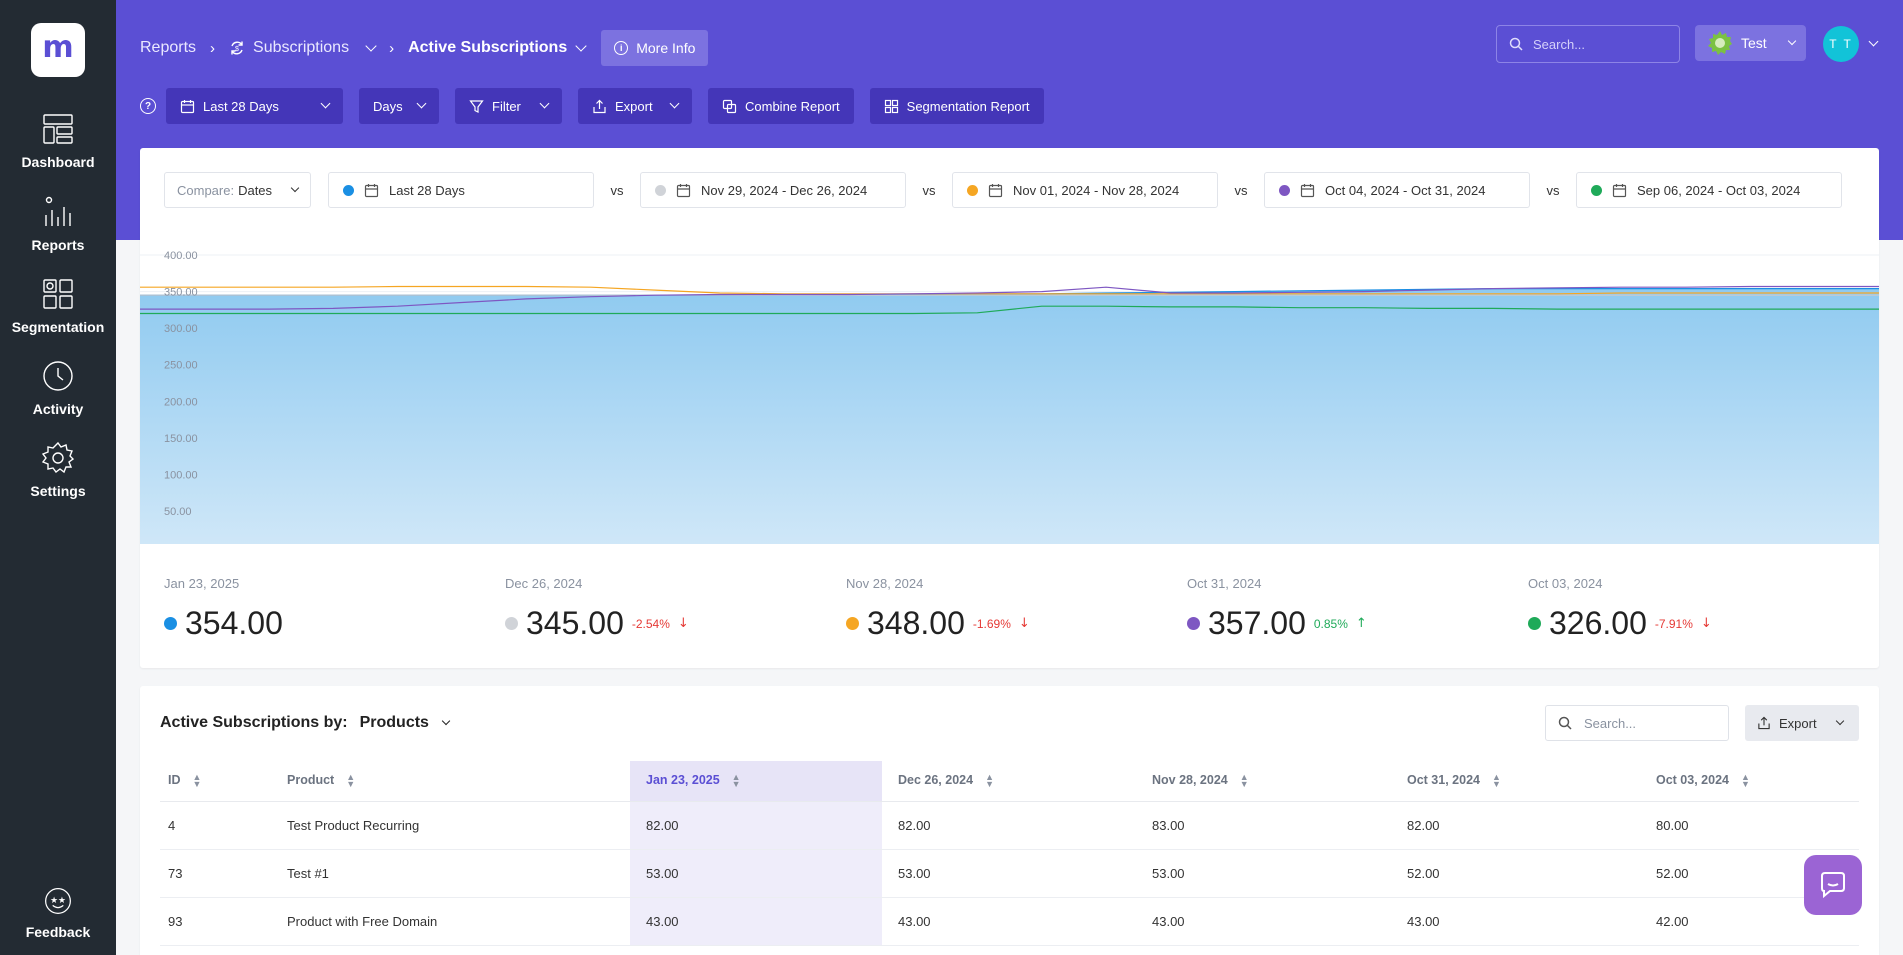 The height and width of the screenshot is (955, 1903). Describe the element at coordinates (58, 162) in the screenshot. I see `sidebar-item-label: Dashboard` at that location.